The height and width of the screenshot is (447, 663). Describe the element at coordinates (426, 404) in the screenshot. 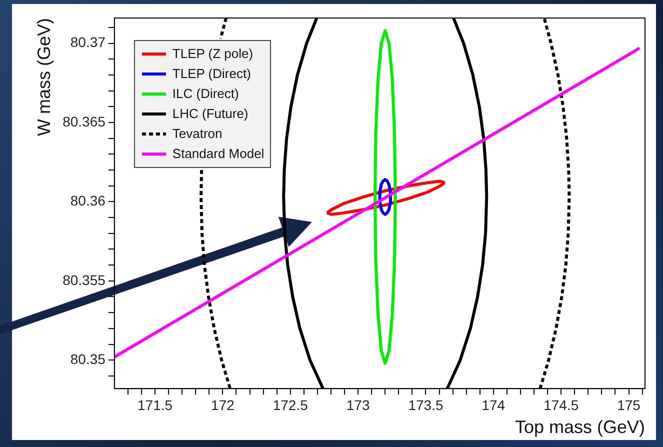

I see `x-tick-label: 173.5` at that location.